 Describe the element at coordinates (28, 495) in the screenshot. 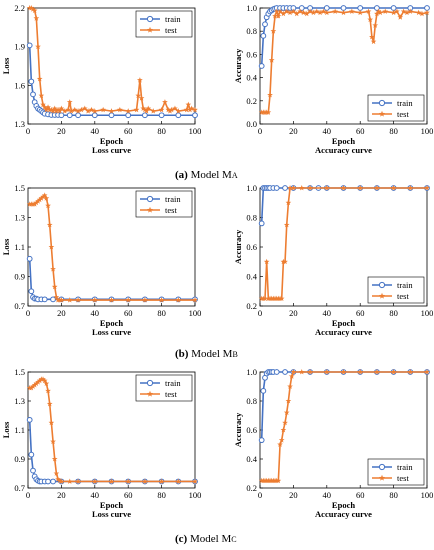

I see `x-tick-label: 0` at that location.